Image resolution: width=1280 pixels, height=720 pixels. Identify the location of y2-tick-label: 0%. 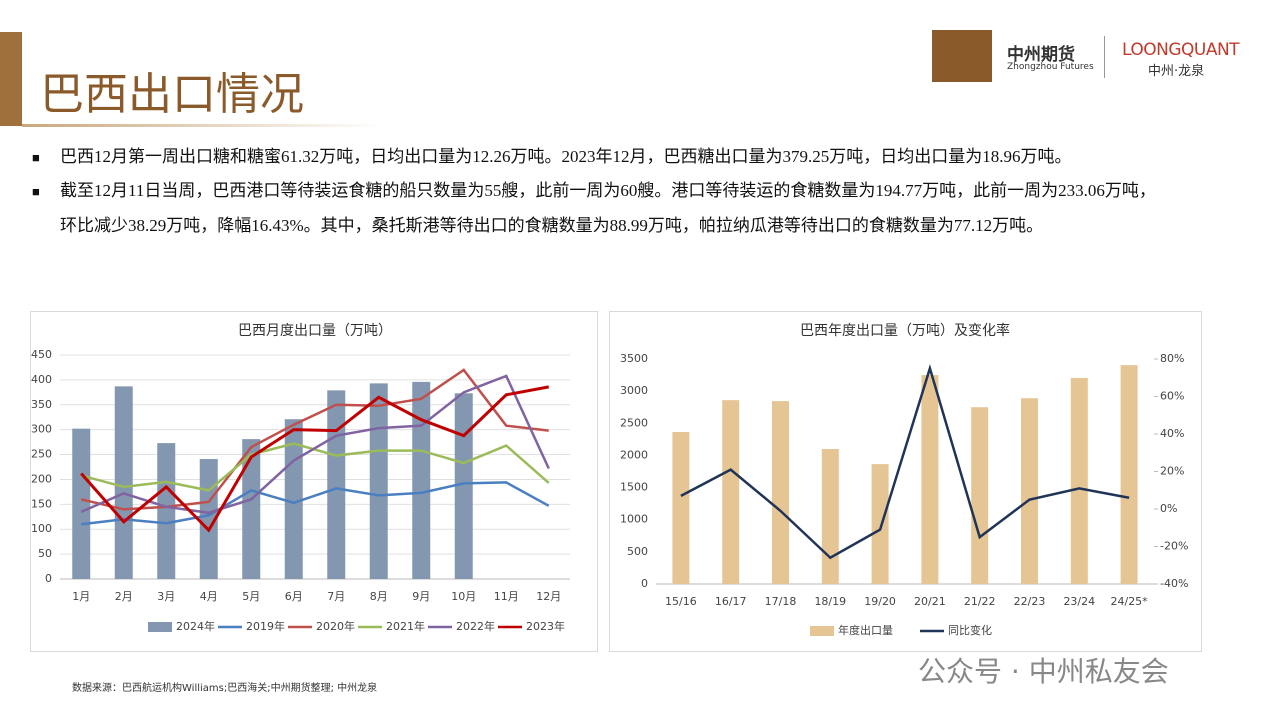
(1168, 508).